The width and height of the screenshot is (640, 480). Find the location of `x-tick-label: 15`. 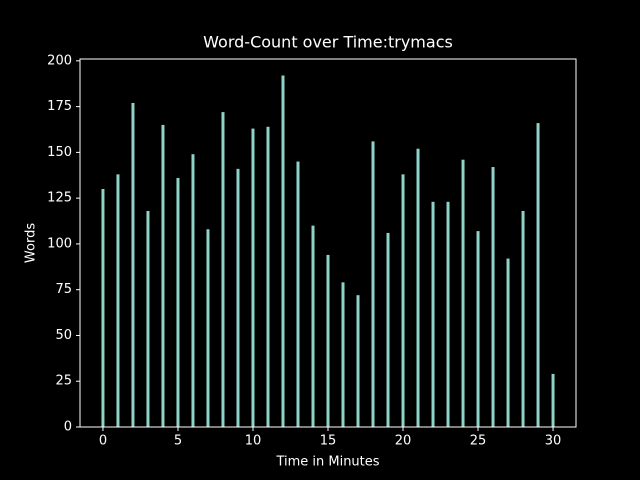

x-tick-label: 15 is located at coordinates (328, 441).